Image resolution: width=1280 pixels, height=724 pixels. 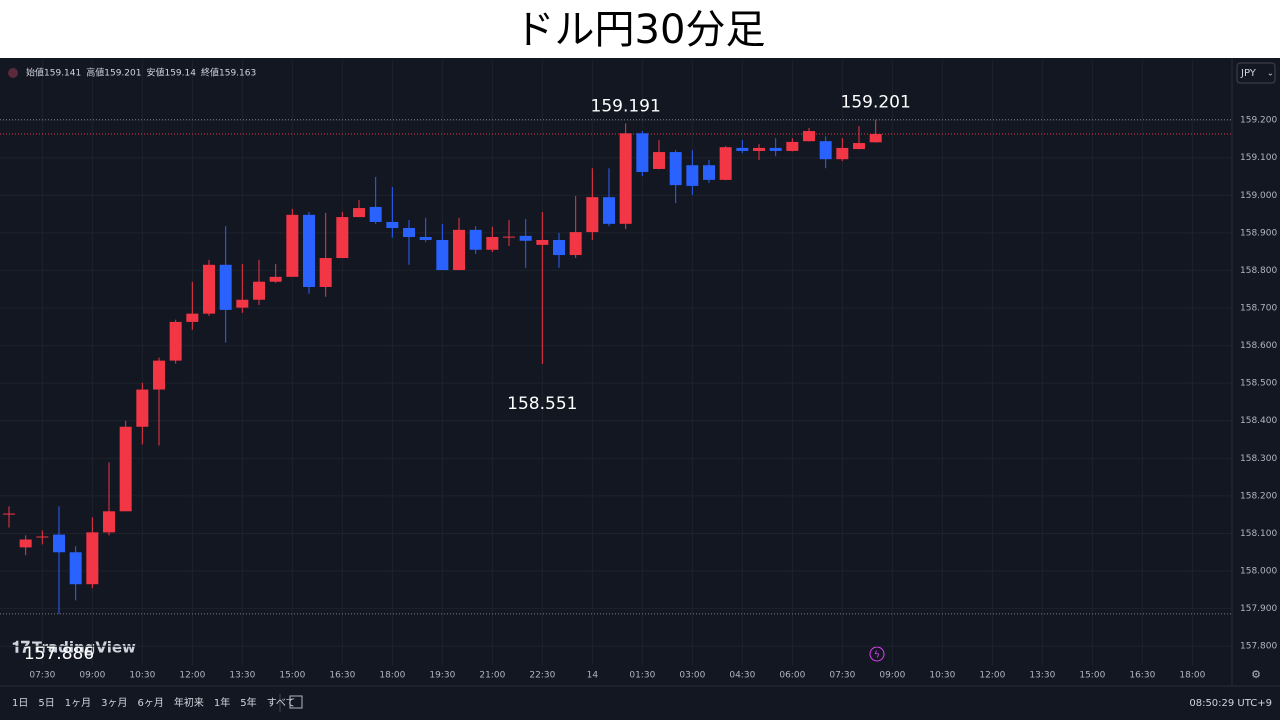 I want to click on watermark: TradingView, so click(x=84, y=648).